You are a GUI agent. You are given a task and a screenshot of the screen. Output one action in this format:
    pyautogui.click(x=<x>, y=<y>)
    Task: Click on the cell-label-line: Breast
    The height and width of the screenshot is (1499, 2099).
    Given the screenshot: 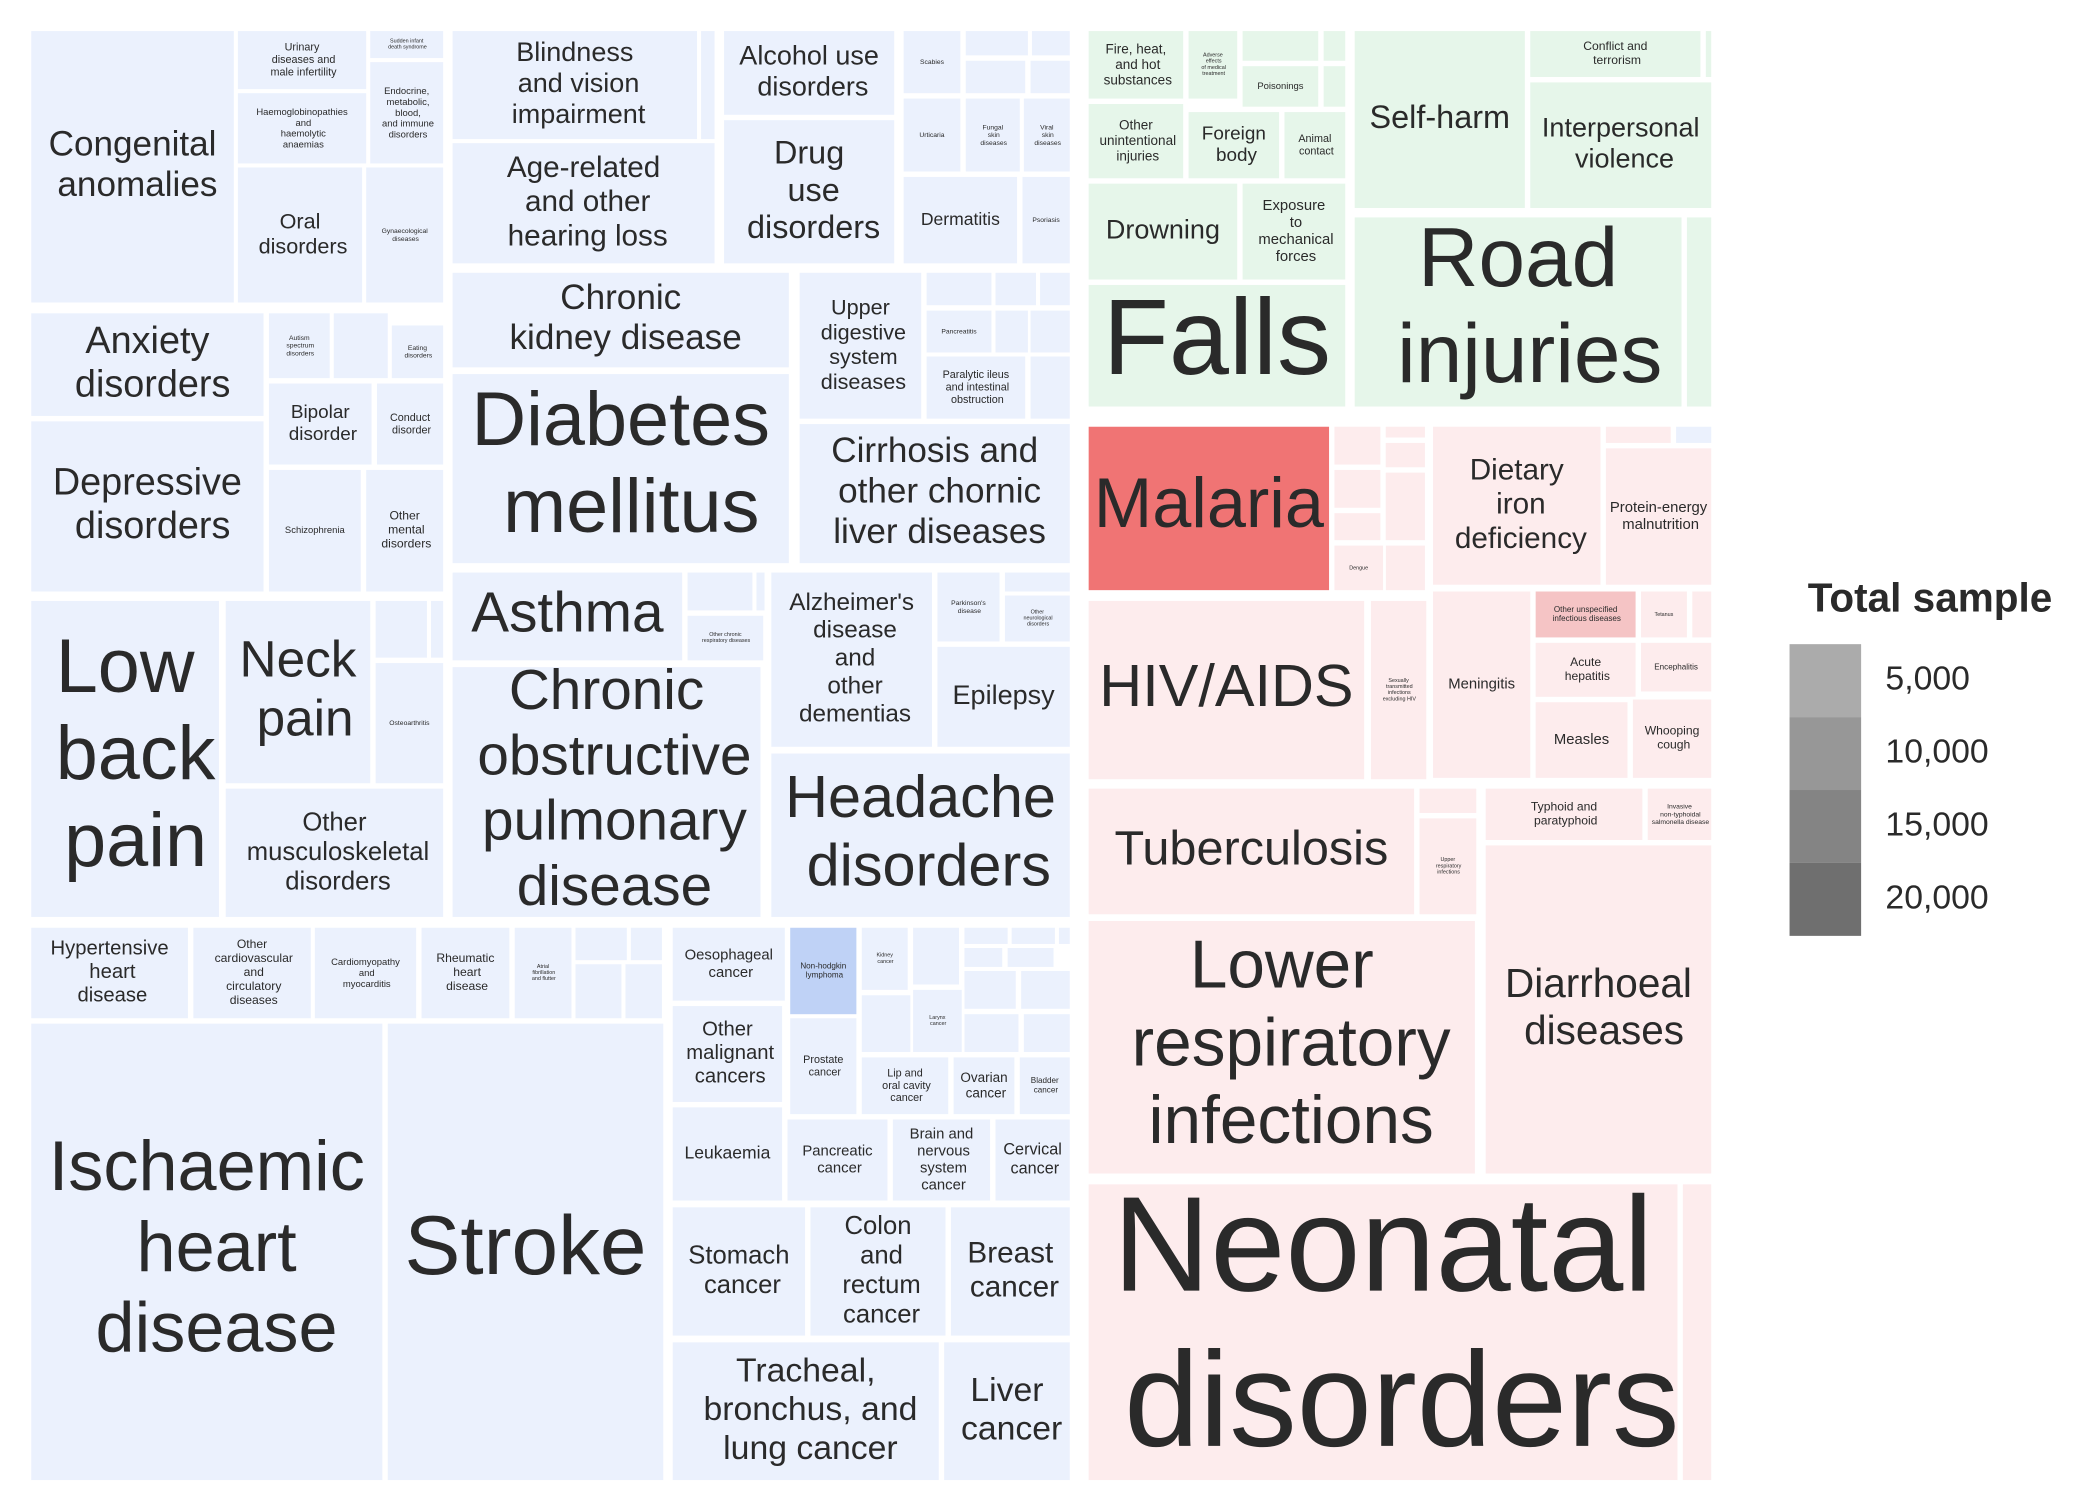 What is the action you would take?
    pyautogui.click(x=1010, y=1252)
    